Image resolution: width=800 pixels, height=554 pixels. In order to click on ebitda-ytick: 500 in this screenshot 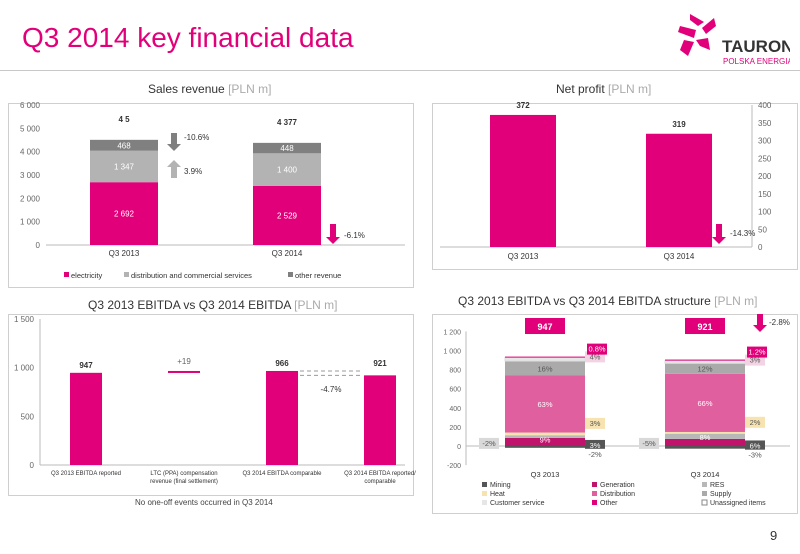, I will do `click(28, 416)`.